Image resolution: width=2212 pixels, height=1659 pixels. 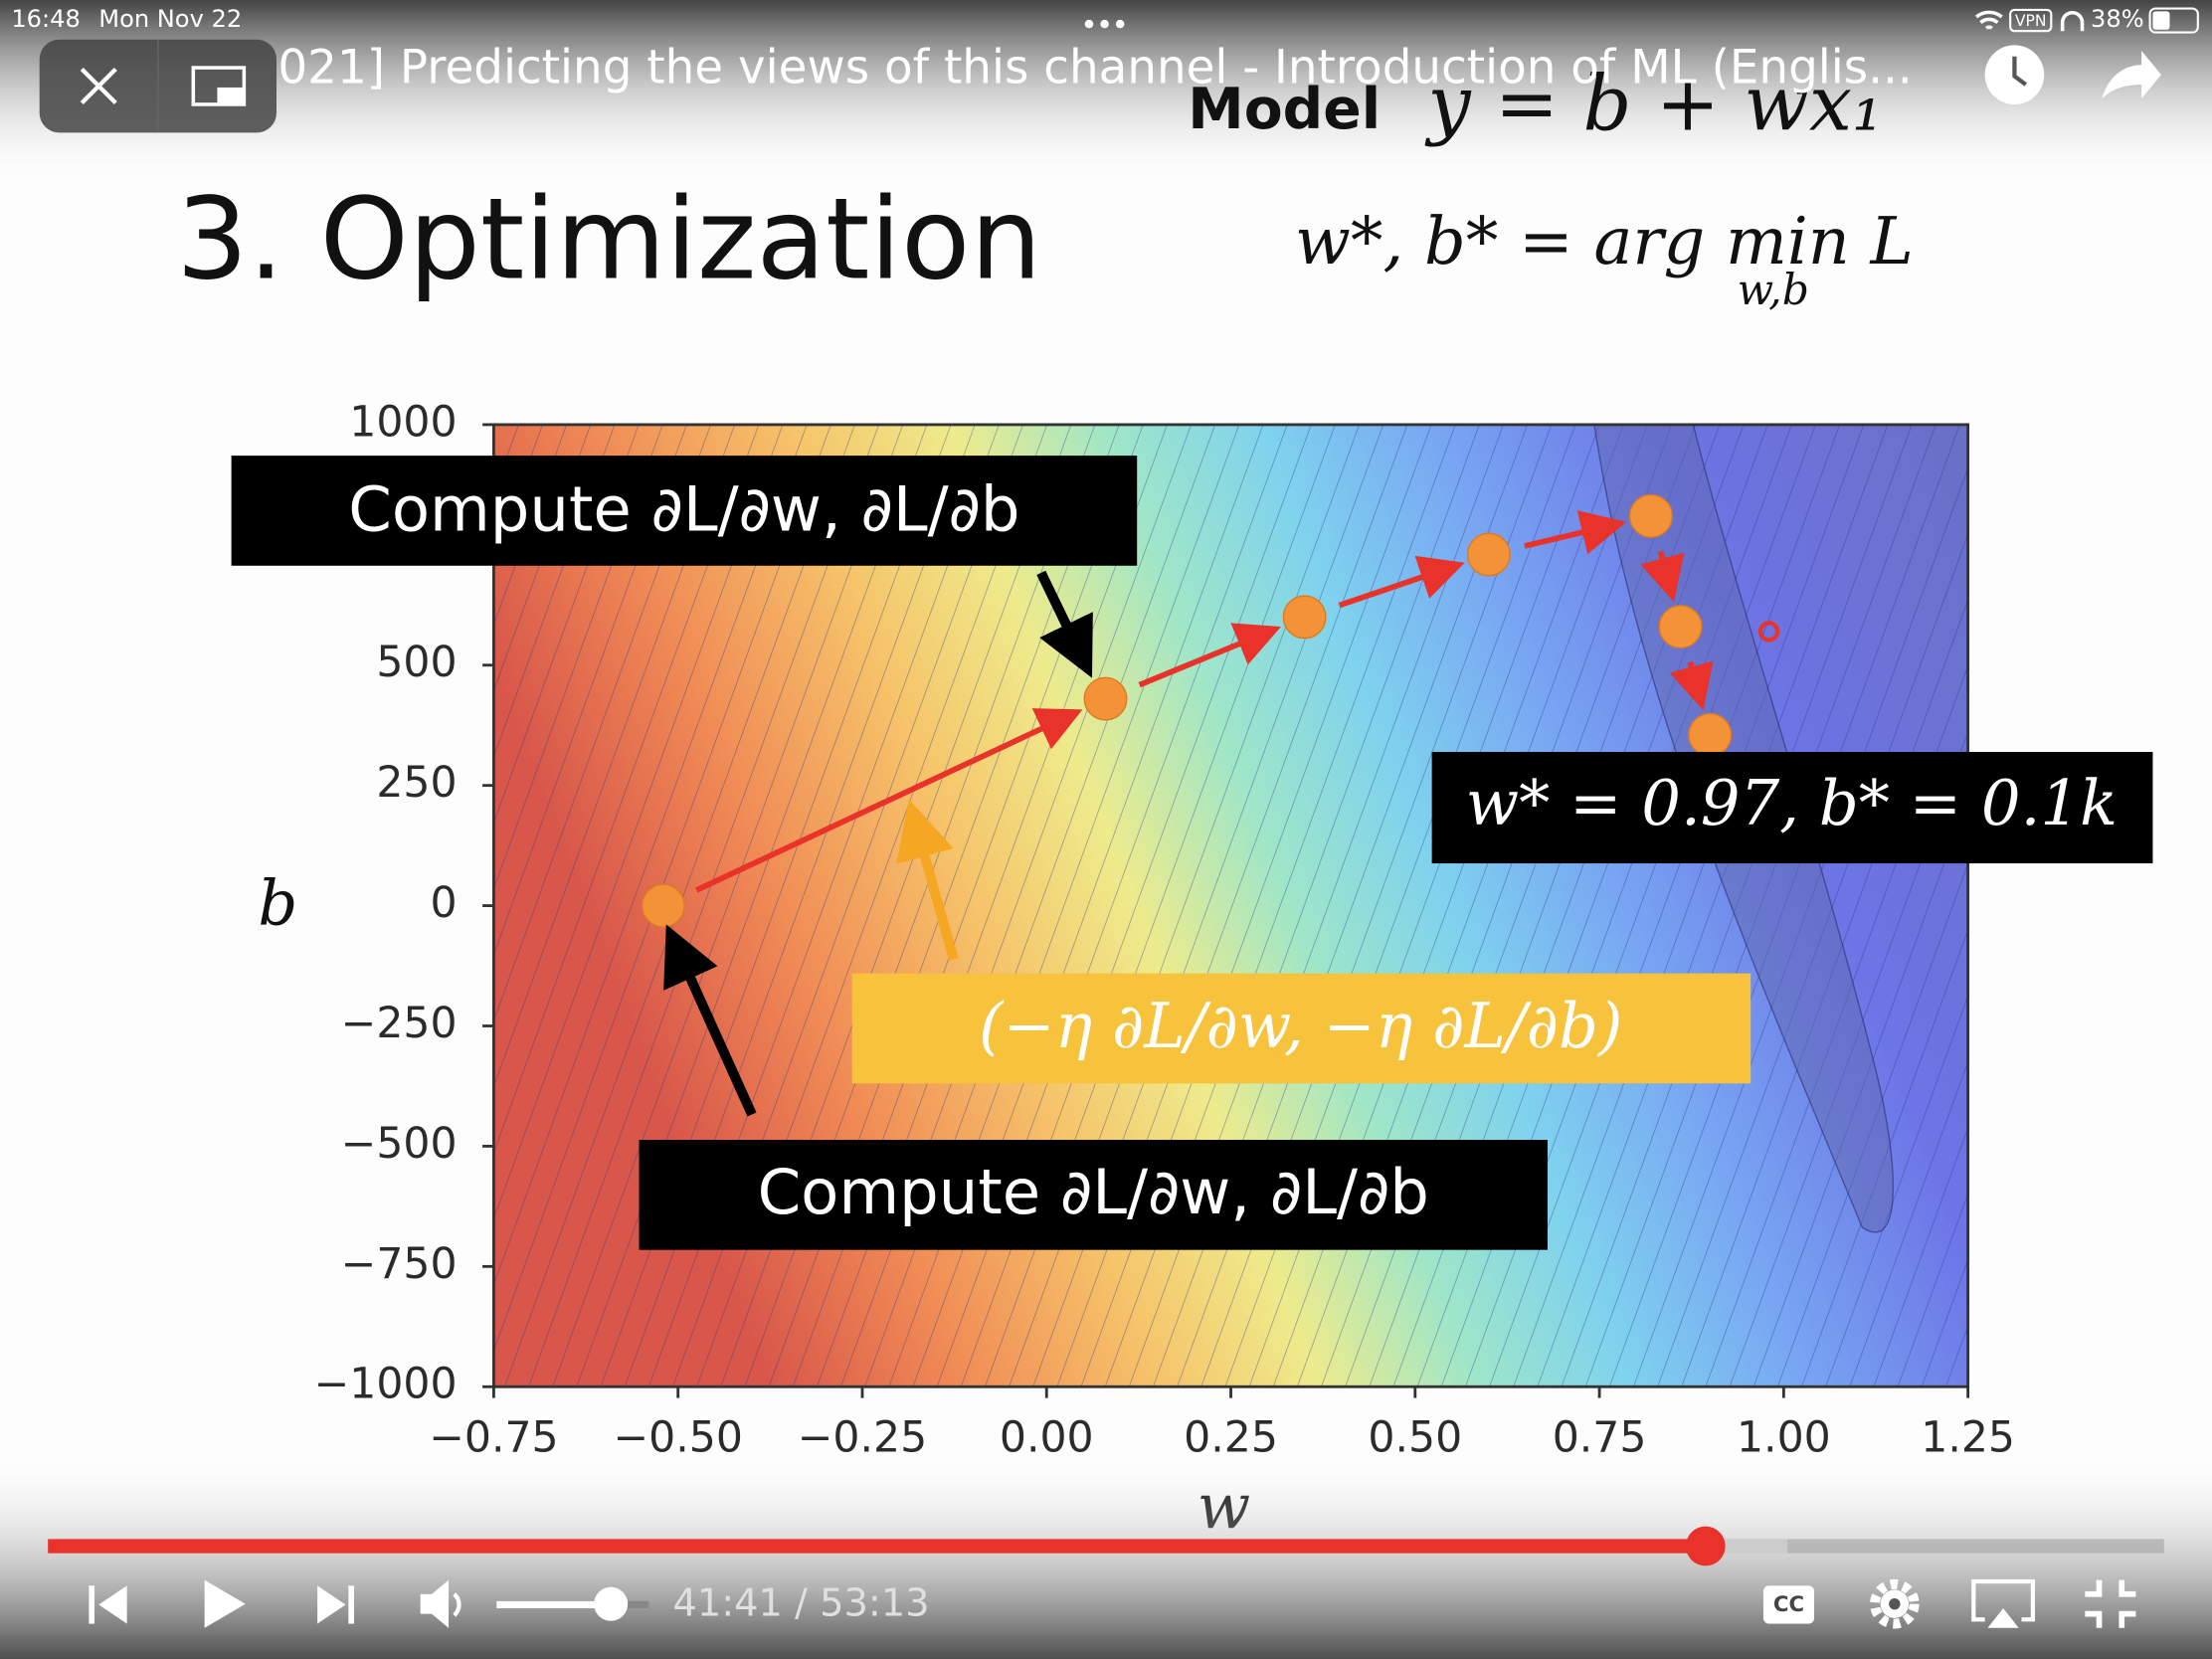 I want to click on previous-button, so click(x=108, y=1604).